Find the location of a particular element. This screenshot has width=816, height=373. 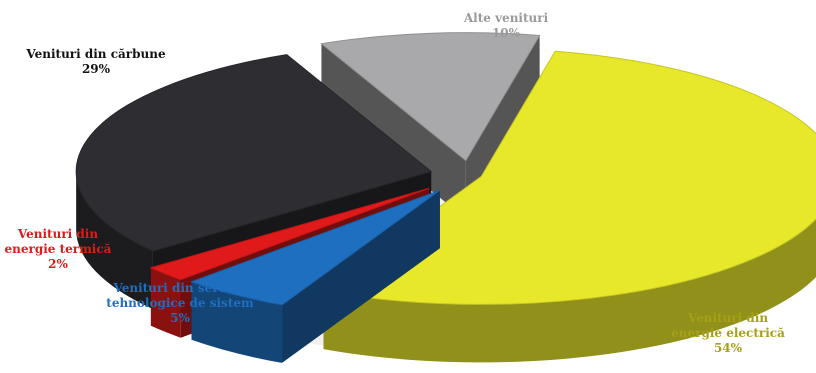

slice-percent-label: 5% is located at coordinates (180, 318).